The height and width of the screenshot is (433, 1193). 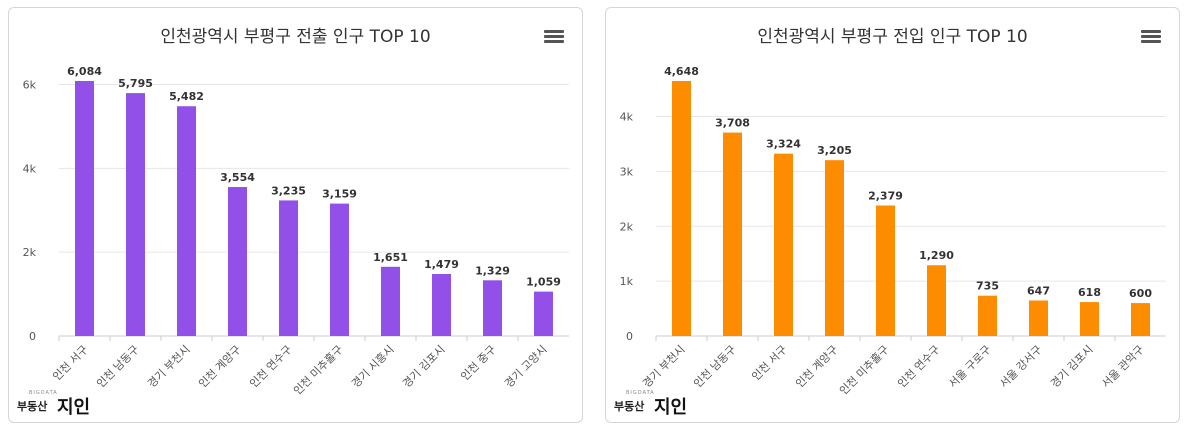 What do you see at coordinates (288, 190) in the screenshot?
I see `data-label: 3,235` at bounding box center [288, 190].